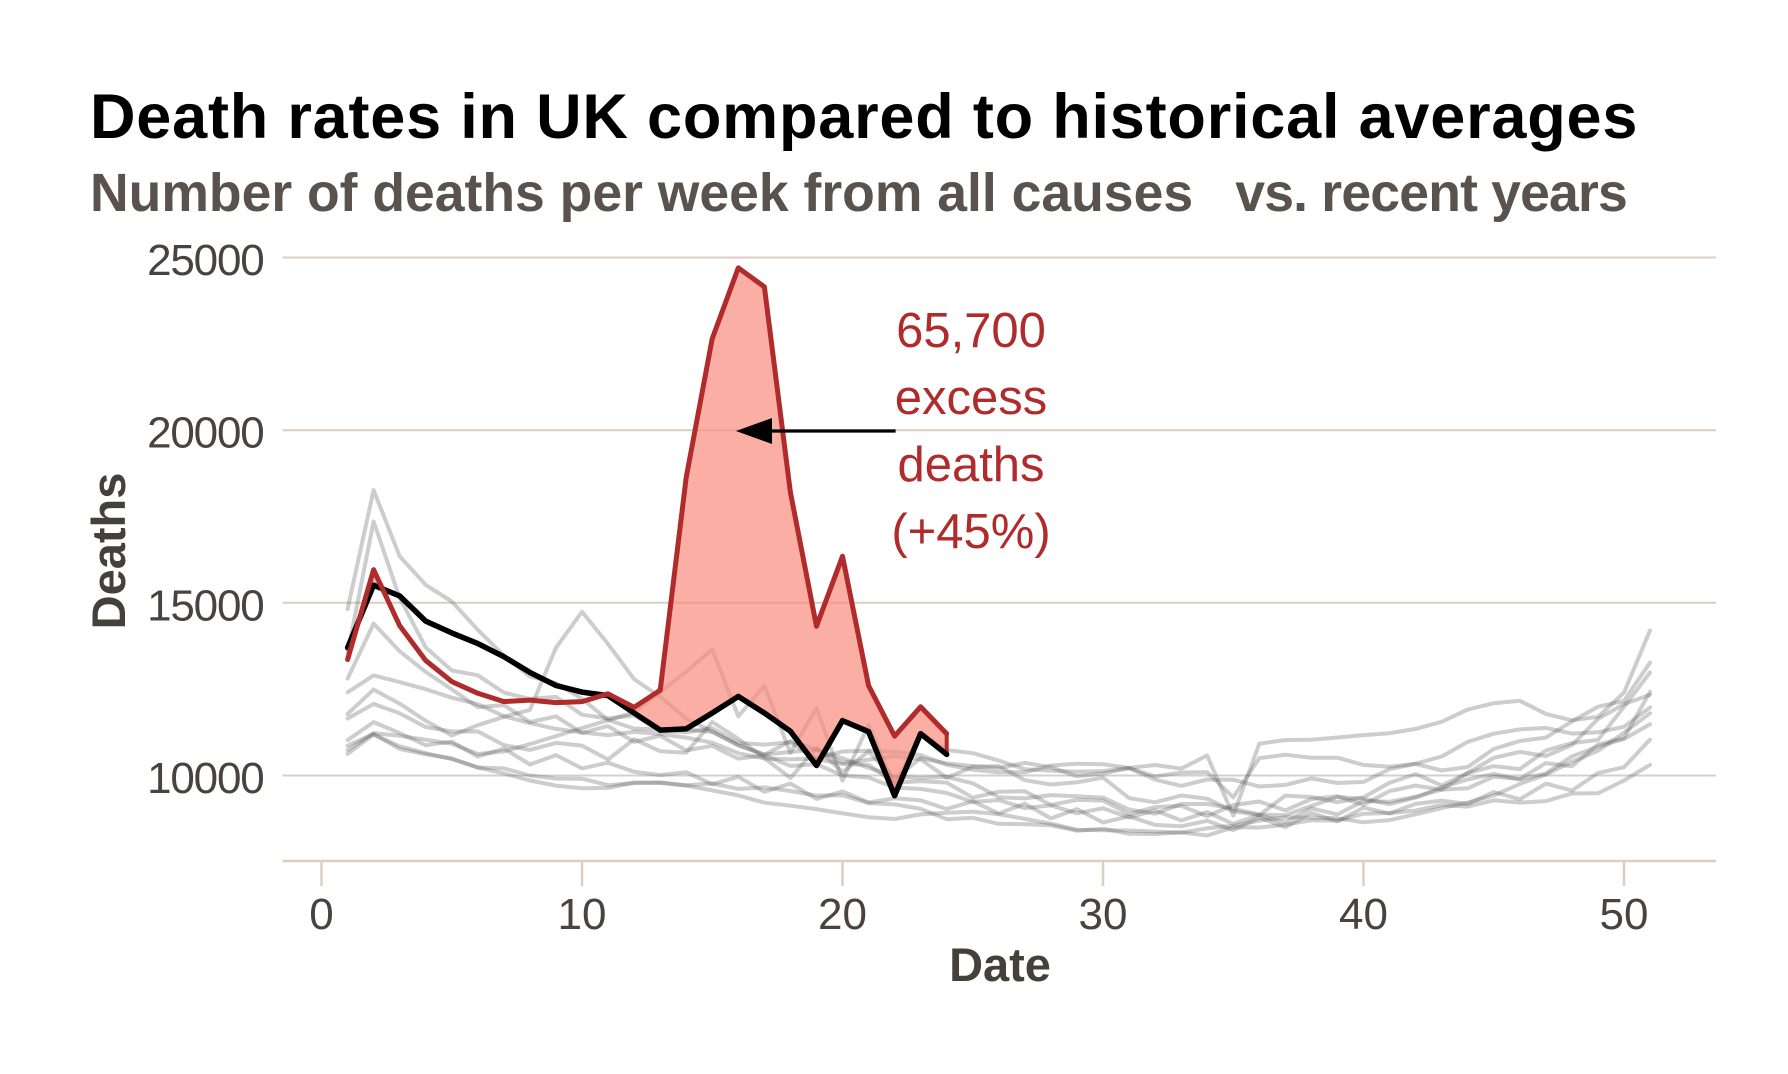 Image resolution: width=1788 pixels, height=1074 pixels. I want to click on svg-text: 65,700, so click(971, 331).